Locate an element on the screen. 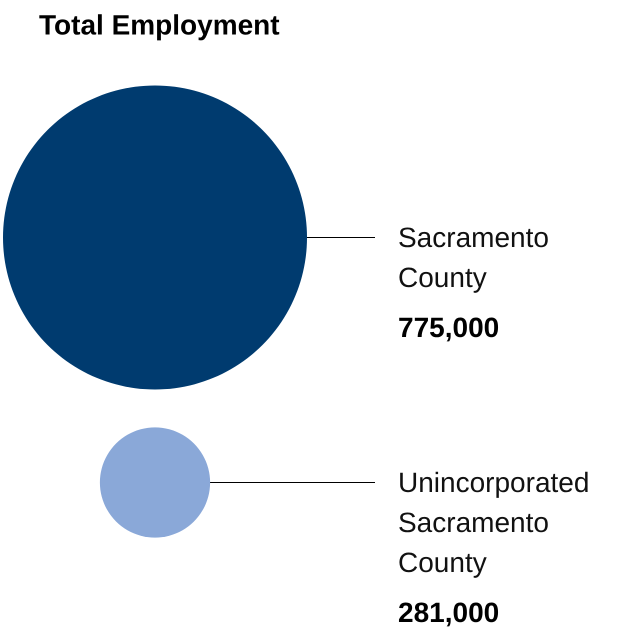 The width and height of the screenshot is (621, 630). data-label: 775,000 is located at coordinates (449, 327).